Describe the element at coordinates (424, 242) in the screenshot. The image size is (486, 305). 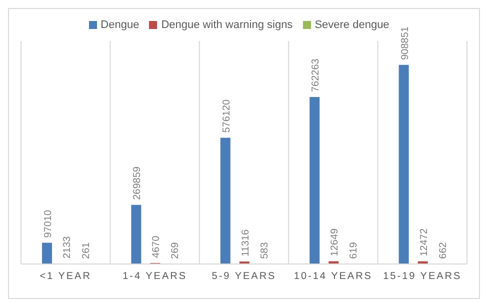
I see `data-label: 12472` at that location.